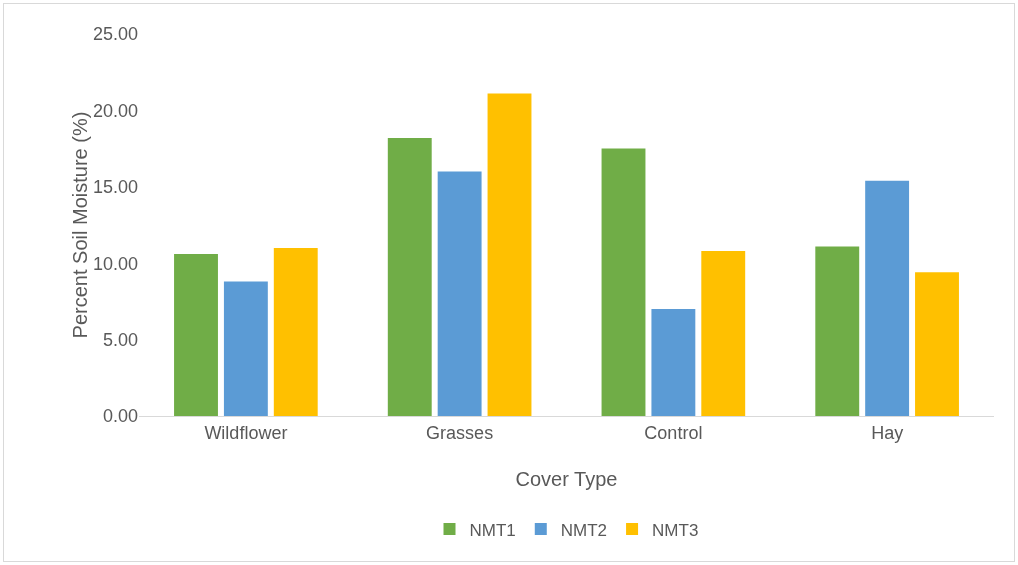 The height and width of the screenshot is (565, 1018). Describe the element at coordinates (115, 110) in the screenshot. I see `y-tick-label: 20.00` at that location.